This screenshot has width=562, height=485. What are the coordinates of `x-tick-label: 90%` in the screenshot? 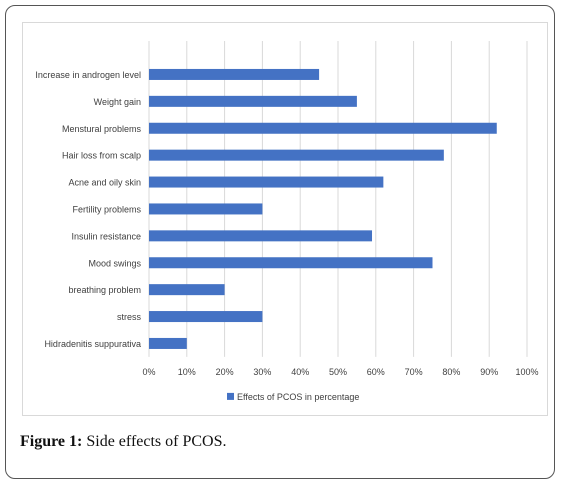 It's located at (489, 372).